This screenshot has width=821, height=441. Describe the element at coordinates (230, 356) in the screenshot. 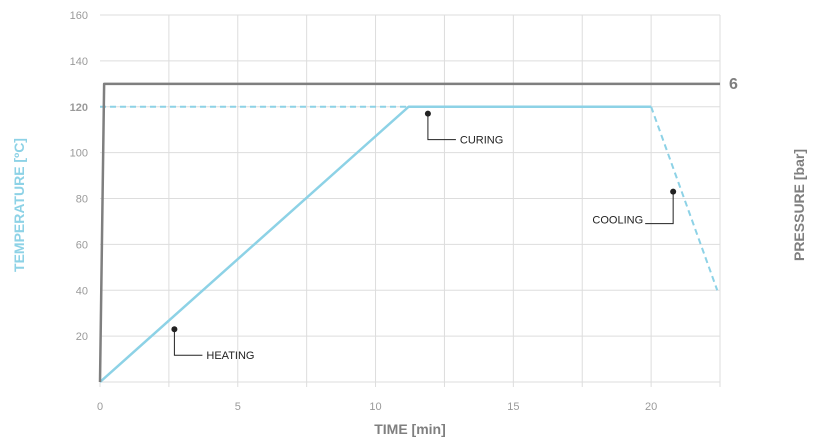

I see `annotation-label-heating: HEATING` at that location.